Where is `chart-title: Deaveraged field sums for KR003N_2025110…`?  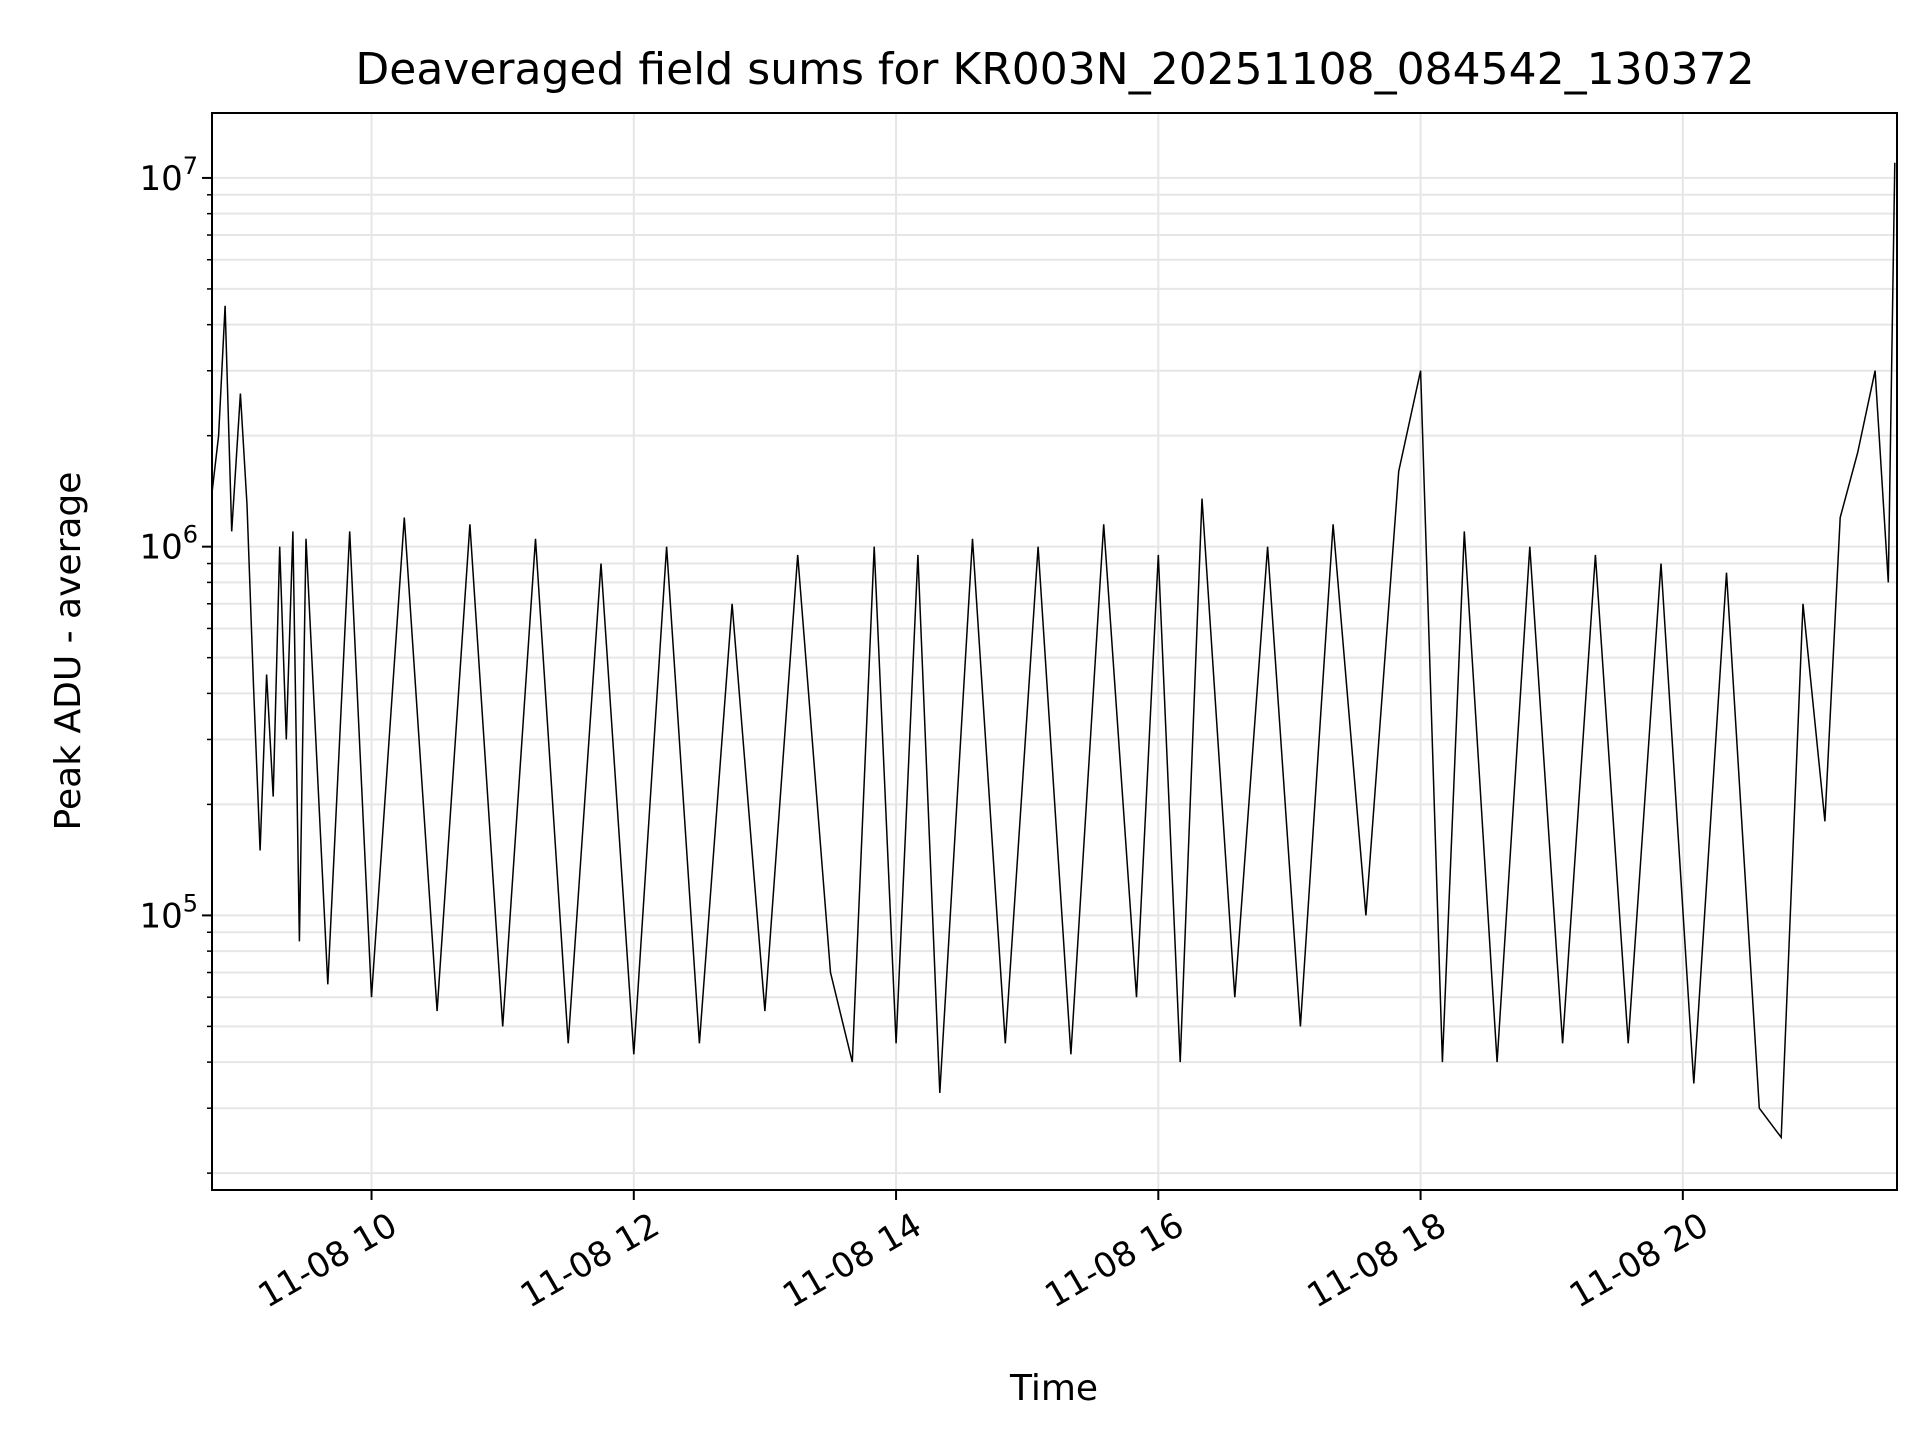 chart-title: Deaveraged field sums for KR003N_2025110… is located at coordinates (1054, 69).